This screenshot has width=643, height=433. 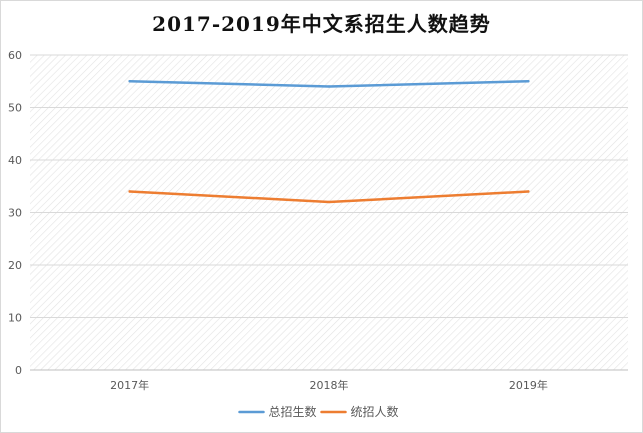 I want to click on x-tick-label: 2018年, so click(x=329, y=385).